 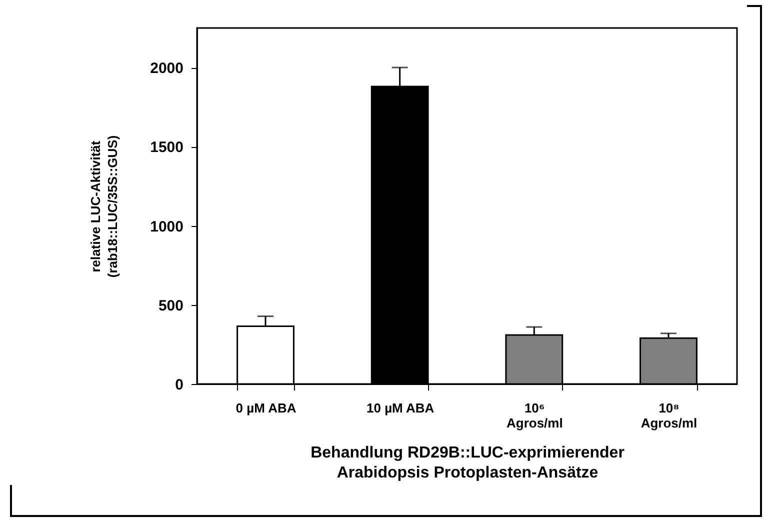 What do you see at coordinates (167, 69) in the screenshot?
I see `y-tick-label: 2000` at bounding box center [167, 69].